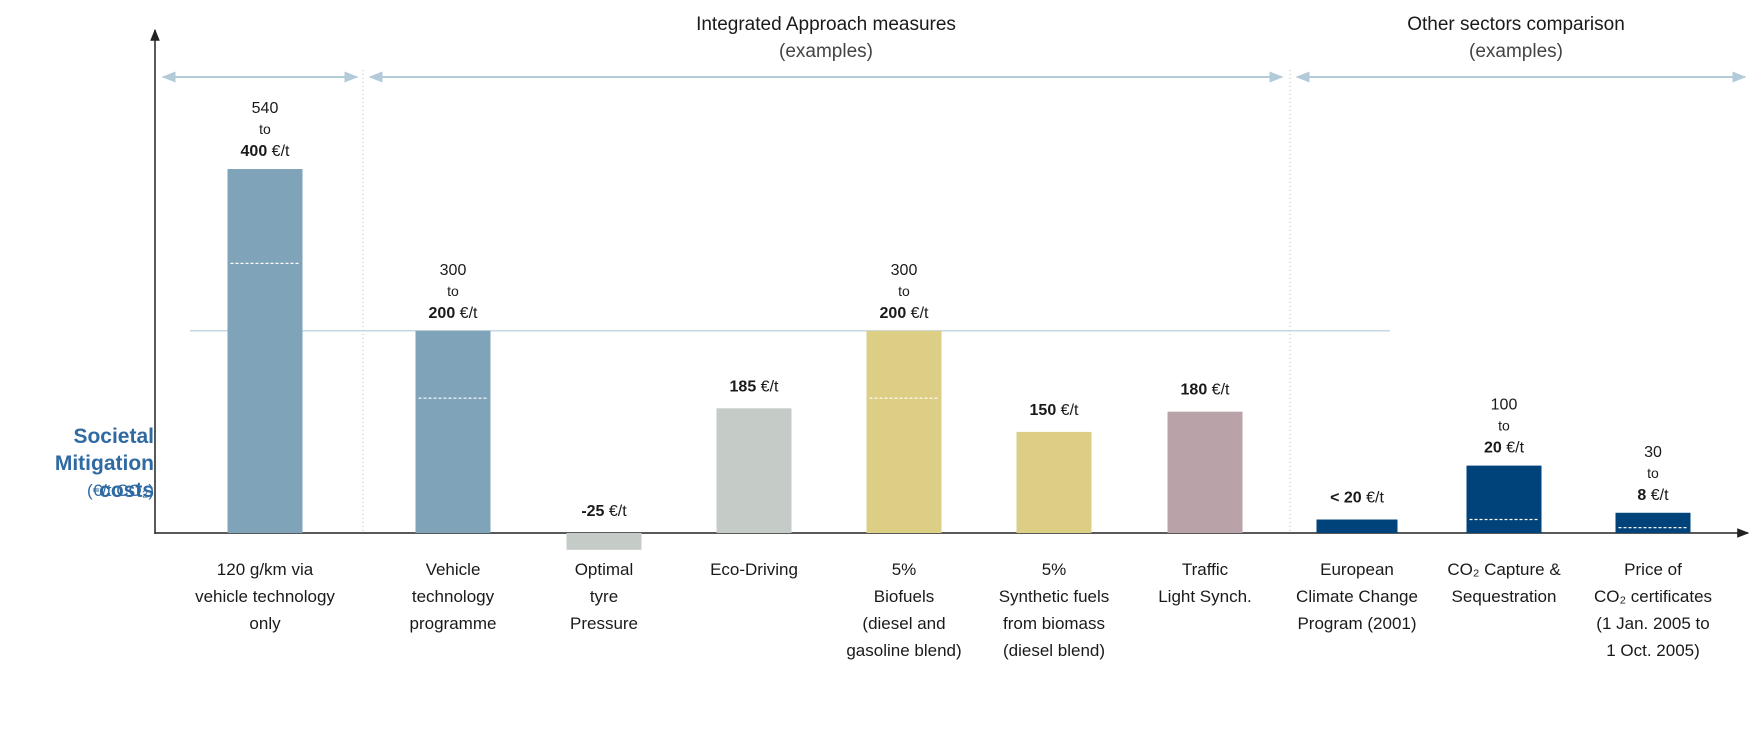 This screenshot has height=739, width=1755. I want to click on value-label: 20 €/t, so click(1504, 448).